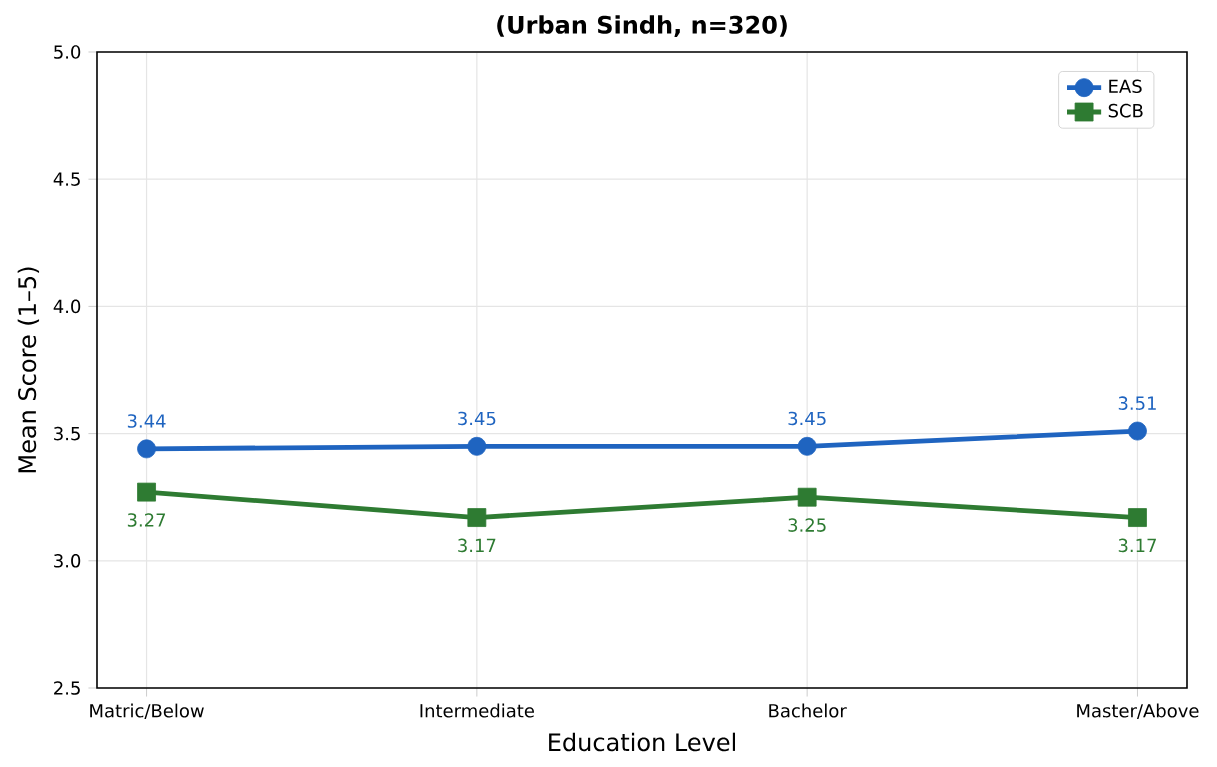 The width and height of the screenshot is (1217, 767). What do you see at coordinates (146, 421) in the screenshot?
I see `data-label: 3.44` at bounding box center [146, 421].